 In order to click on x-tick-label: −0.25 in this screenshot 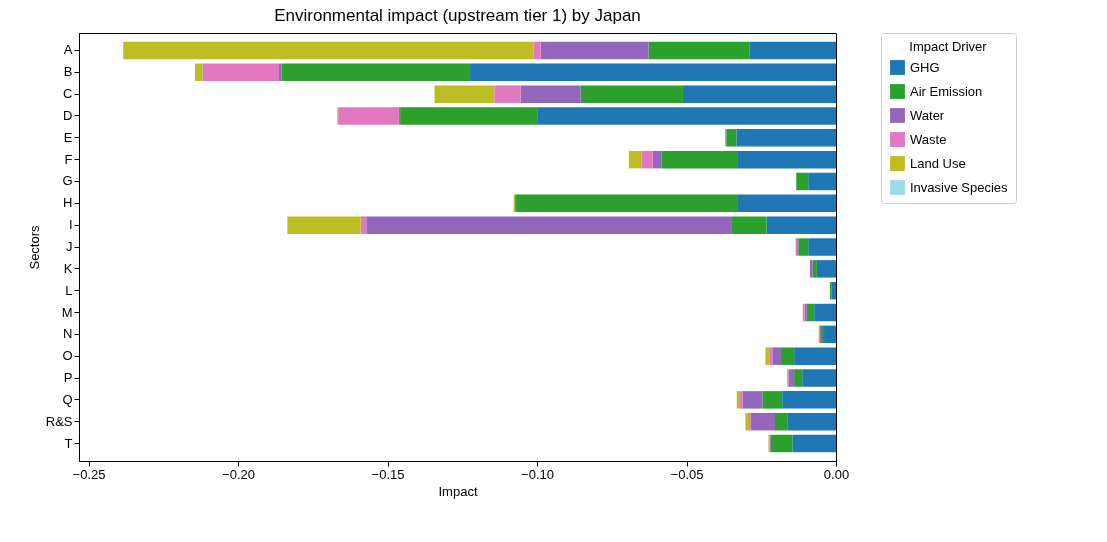, I will do `click(89, 474)`.